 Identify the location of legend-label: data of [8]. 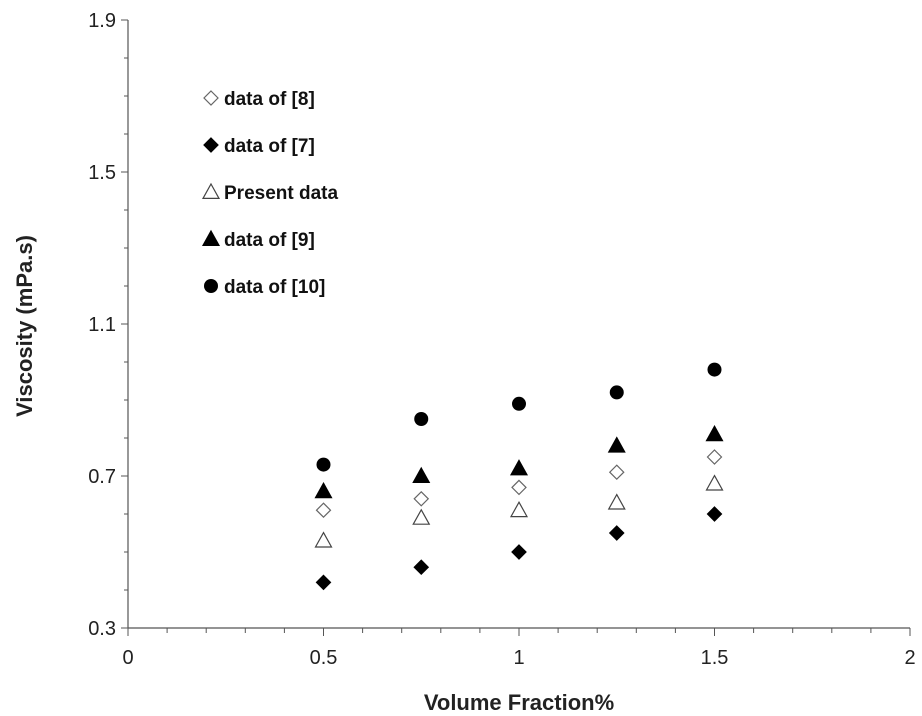
(269, 99).